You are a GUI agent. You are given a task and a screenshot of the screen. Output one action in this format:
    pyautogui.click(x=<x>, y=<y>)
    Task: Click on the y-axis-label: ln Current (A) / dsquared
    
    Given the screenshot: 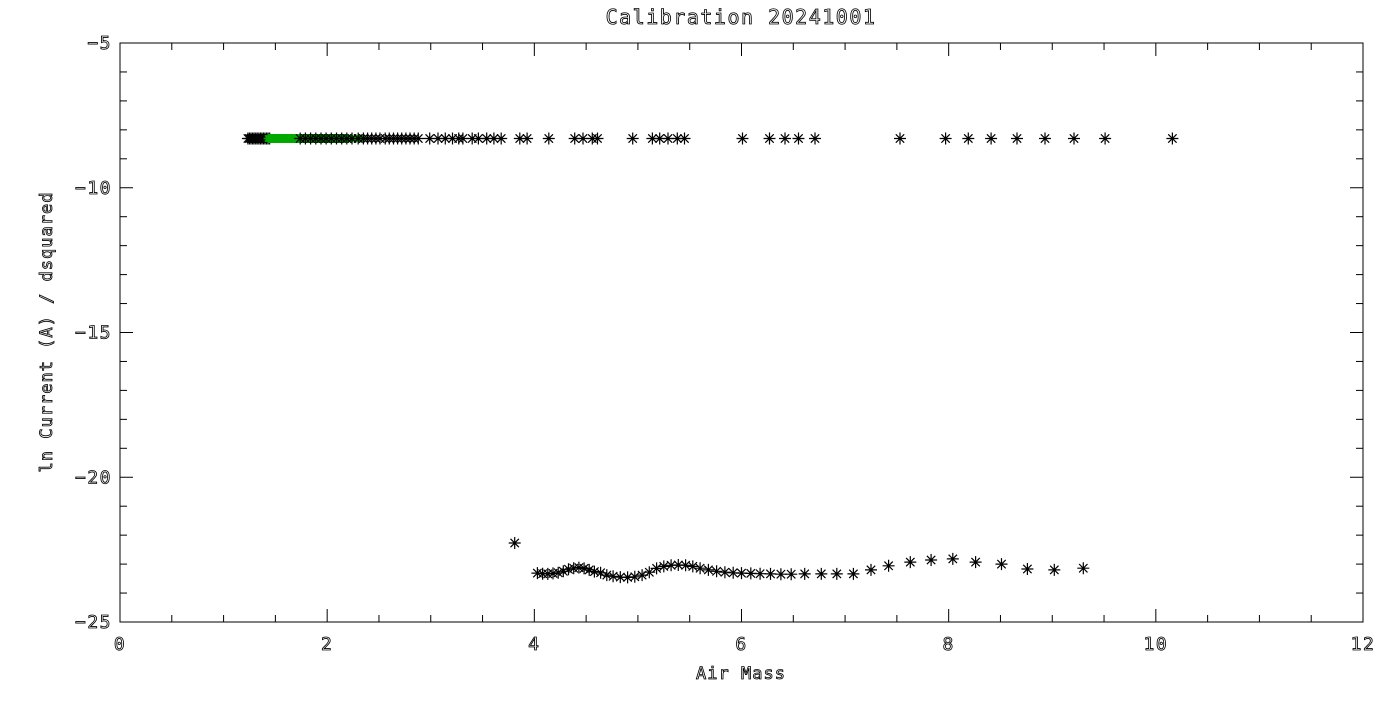 What is the action you would take?
    pyautogui.click(x=47, y=332)
    